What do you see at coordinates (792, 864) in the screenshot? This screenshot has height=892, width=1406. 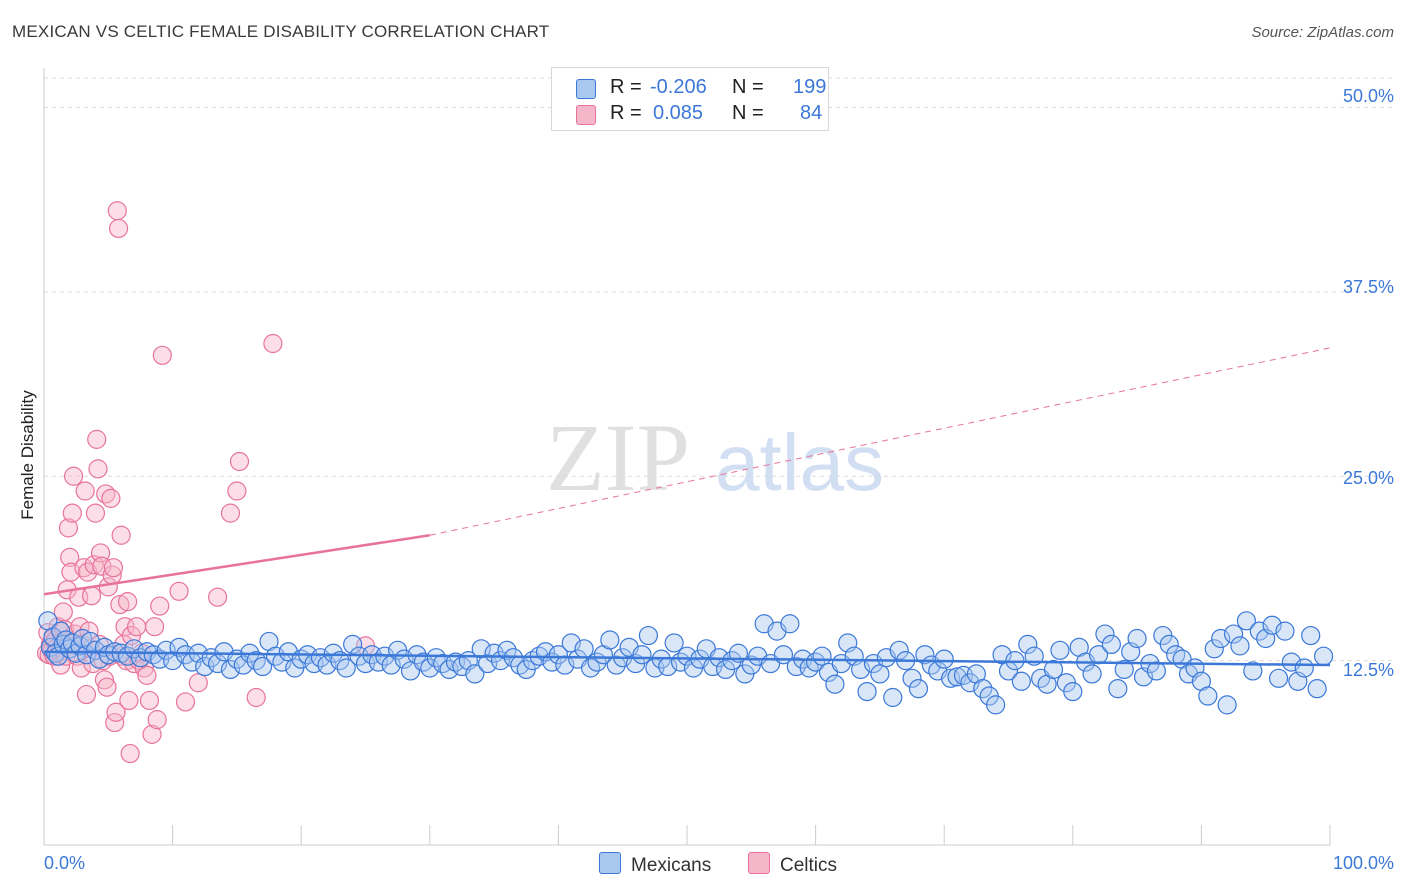 I see `legend-item-celtics: Celtics` at bounding box center [792, 864].